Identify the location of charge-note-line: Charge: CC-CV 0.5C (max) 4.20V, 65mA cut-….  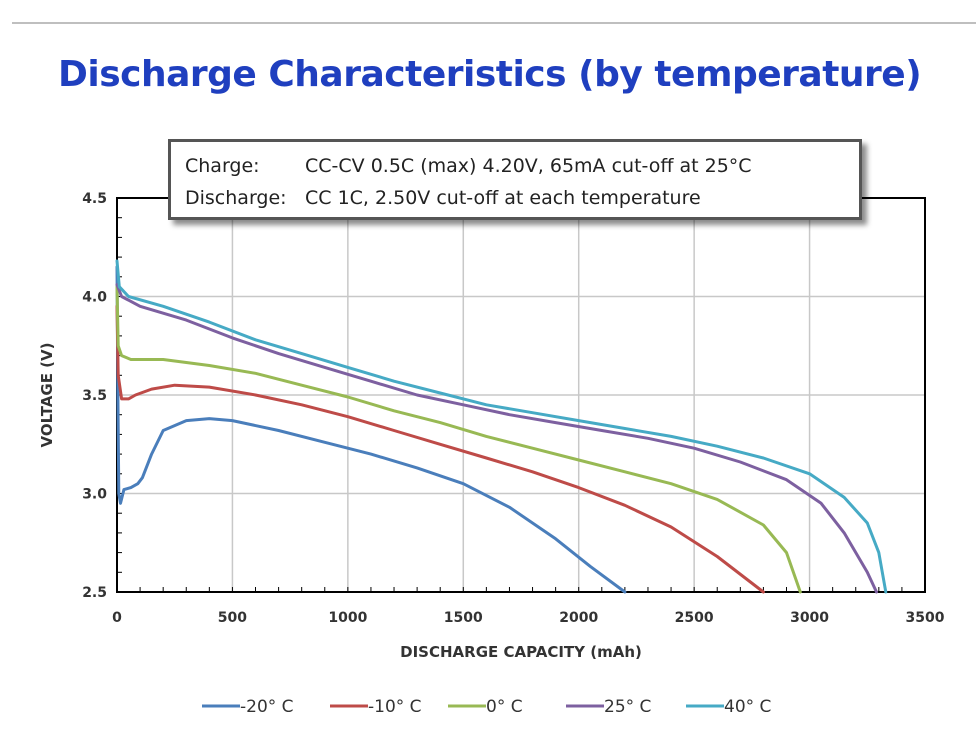
(522, 166).